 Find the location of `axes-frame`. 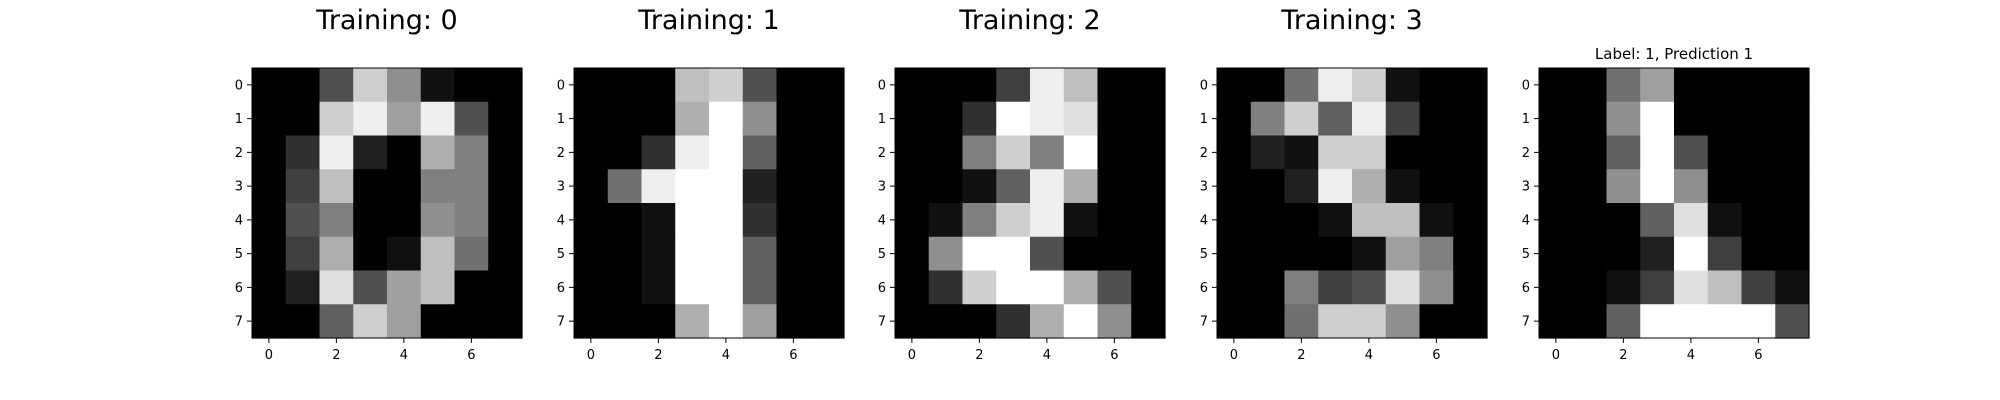

axes-frame is located at coordinates (387, 203).